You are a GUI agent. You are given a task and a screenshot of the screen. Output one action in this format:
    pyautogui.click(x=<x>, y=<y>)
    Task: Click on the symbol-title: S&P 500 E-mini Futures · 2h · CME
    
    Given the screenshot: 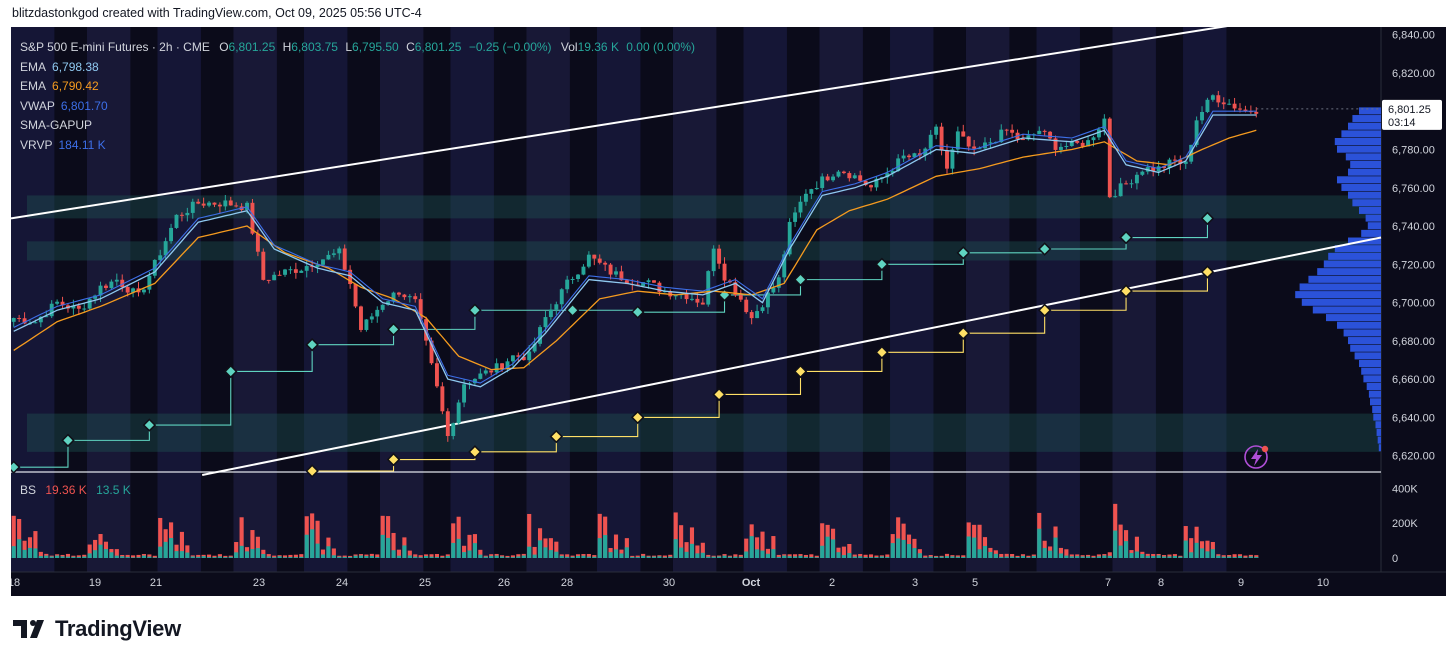 What is the action you would take?
    pyautogui.click(x=115, y=47)
    